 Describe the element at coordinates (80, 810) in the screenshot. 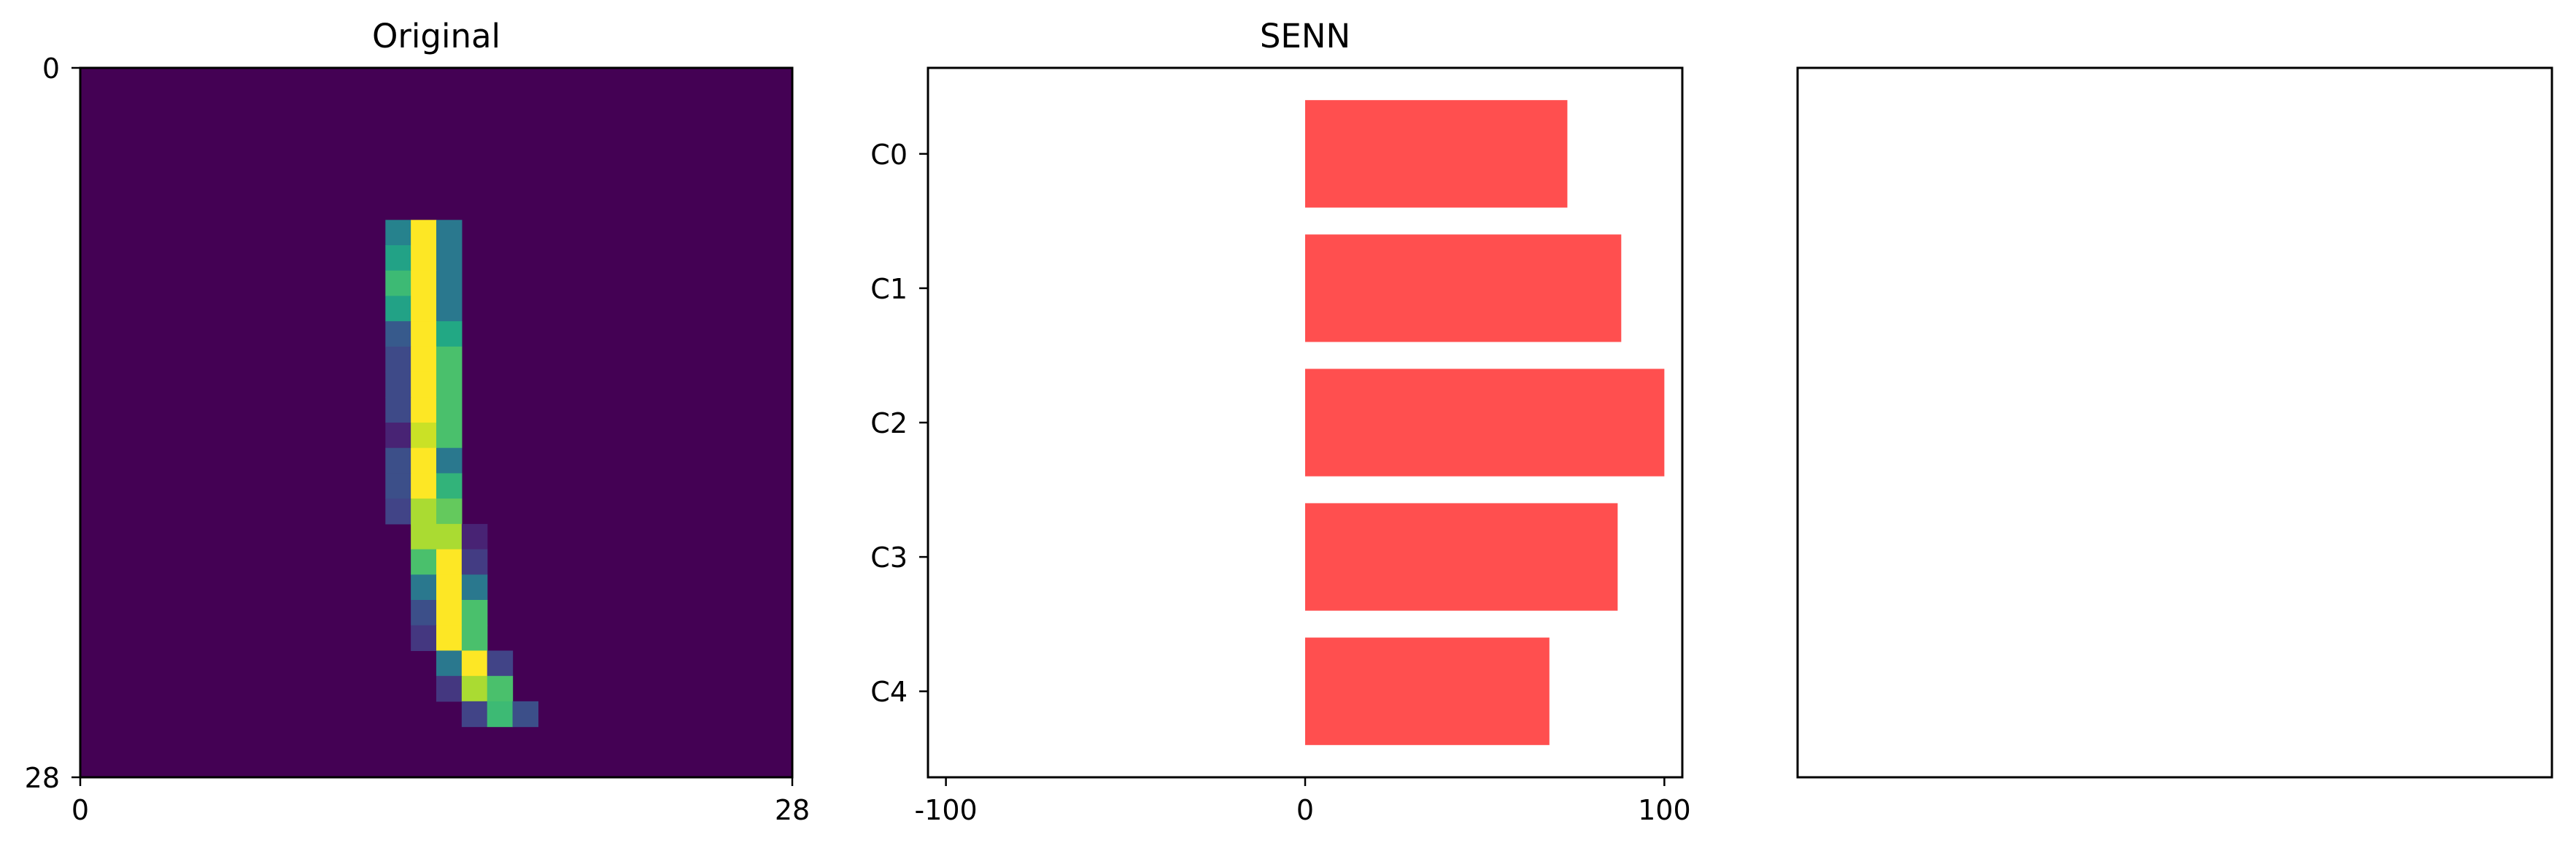

I see `heatmap-x-tick-label-left: 0` at that location.